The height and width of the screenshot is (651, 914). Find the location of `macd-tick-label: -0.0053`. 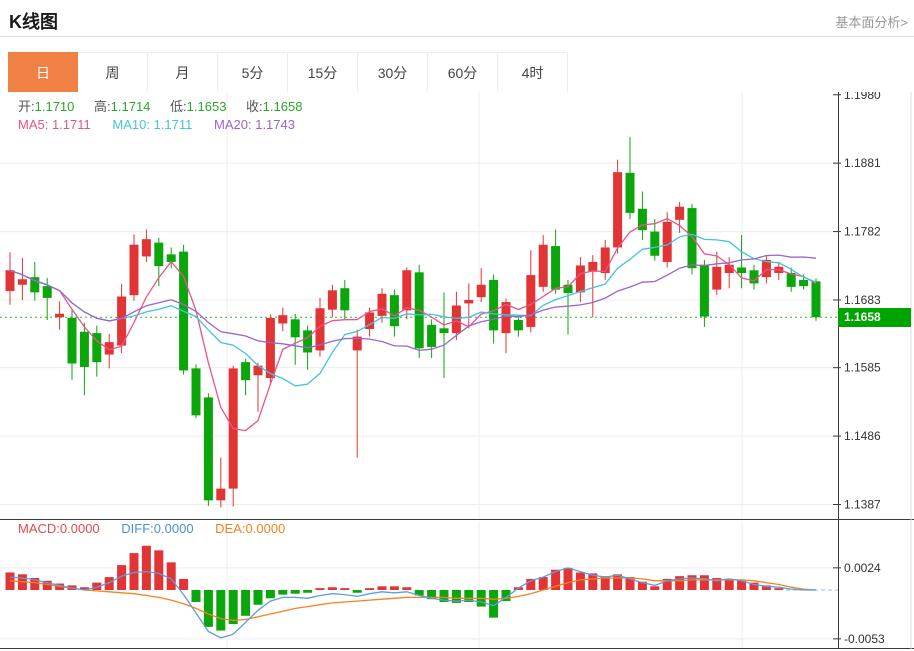

macd-tick-label: -0.0053 is located at coordinates (864, 639).